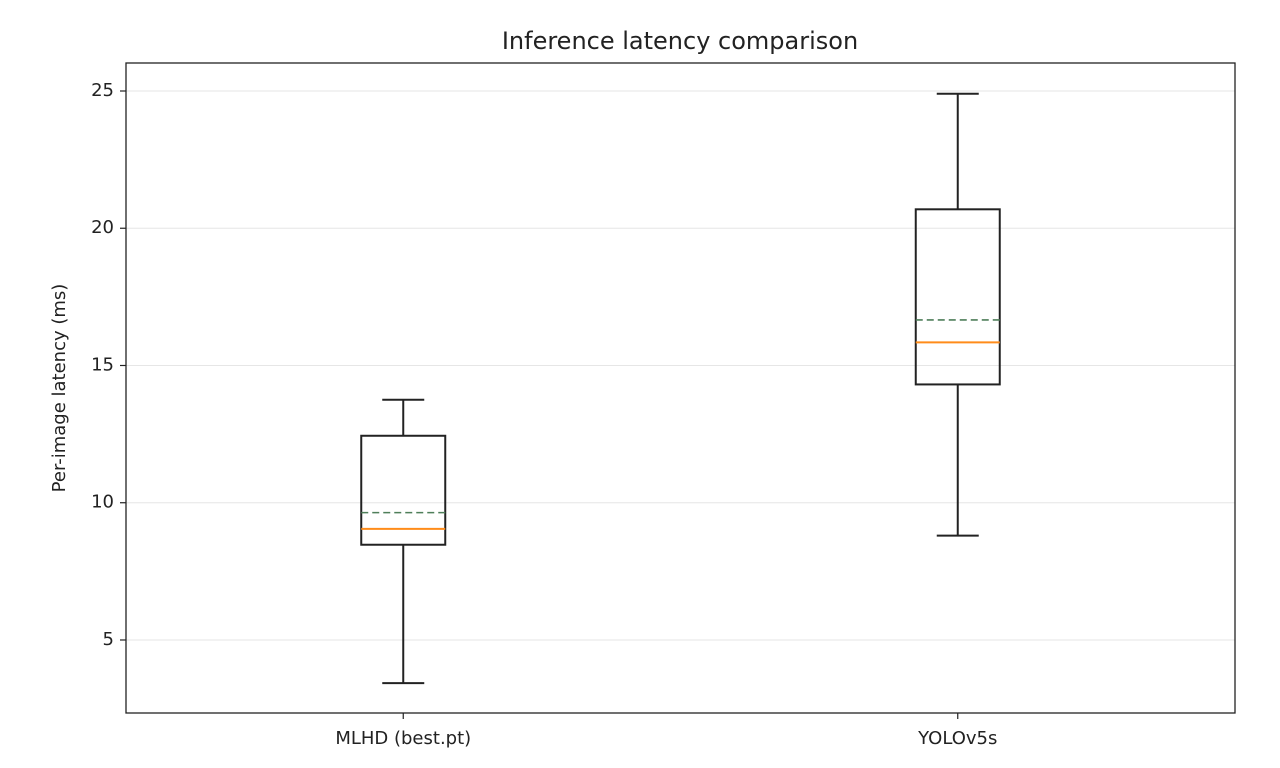 This screenshot has width=1280, height=768. Describe the element at coordinates (102, 364) in the screenshot. I see `y-tick-label: 15` at that location.